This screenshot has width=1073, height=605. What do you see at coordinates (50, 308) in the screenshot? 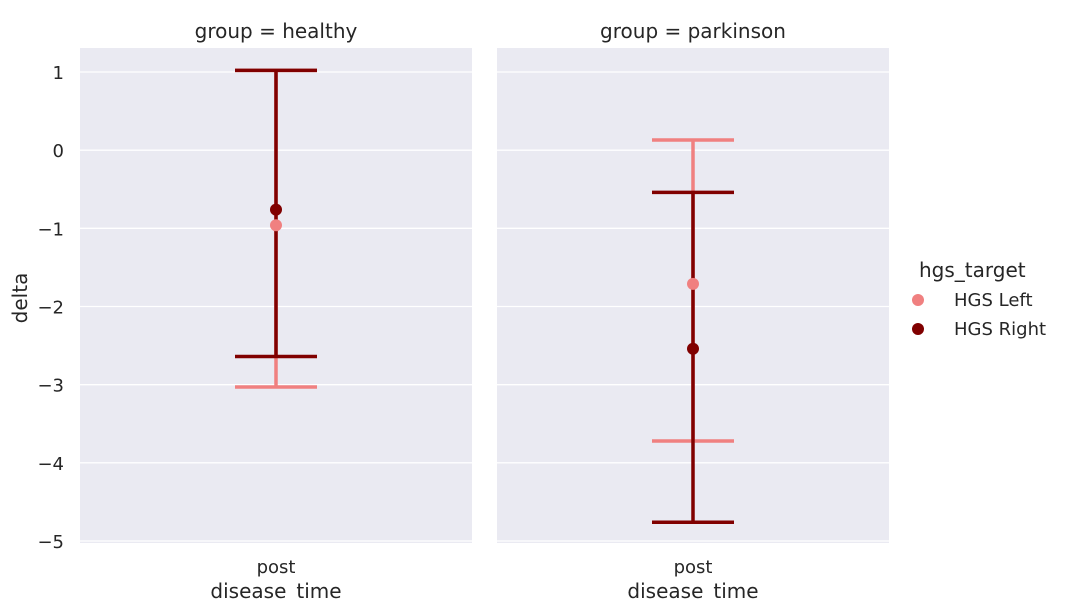
I see `y-tick-label: −2` at bounding box center [50, 308].